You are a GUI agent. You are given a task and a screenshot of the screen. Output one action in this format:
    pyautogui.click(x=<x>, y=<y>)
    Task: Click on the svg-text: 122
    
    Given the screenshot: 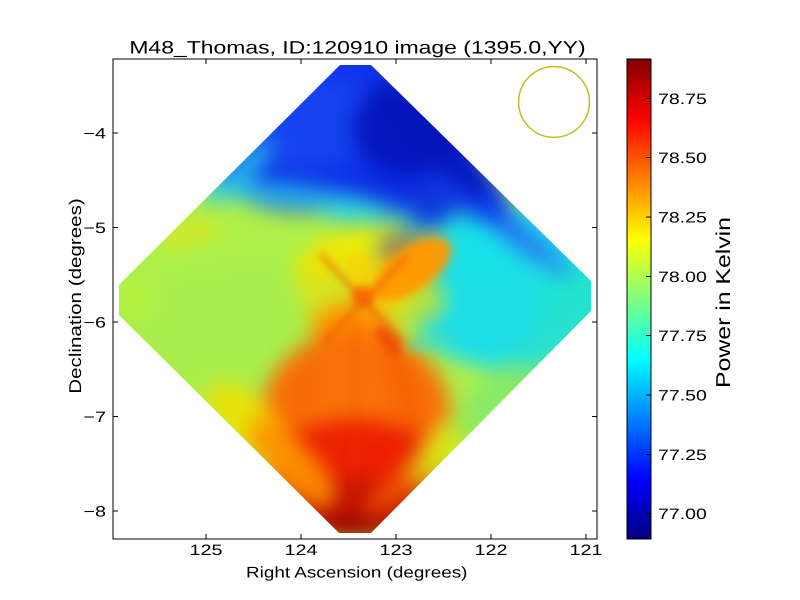 What is the action you would take?
    pyautogui.click(x=490, y=550)
    